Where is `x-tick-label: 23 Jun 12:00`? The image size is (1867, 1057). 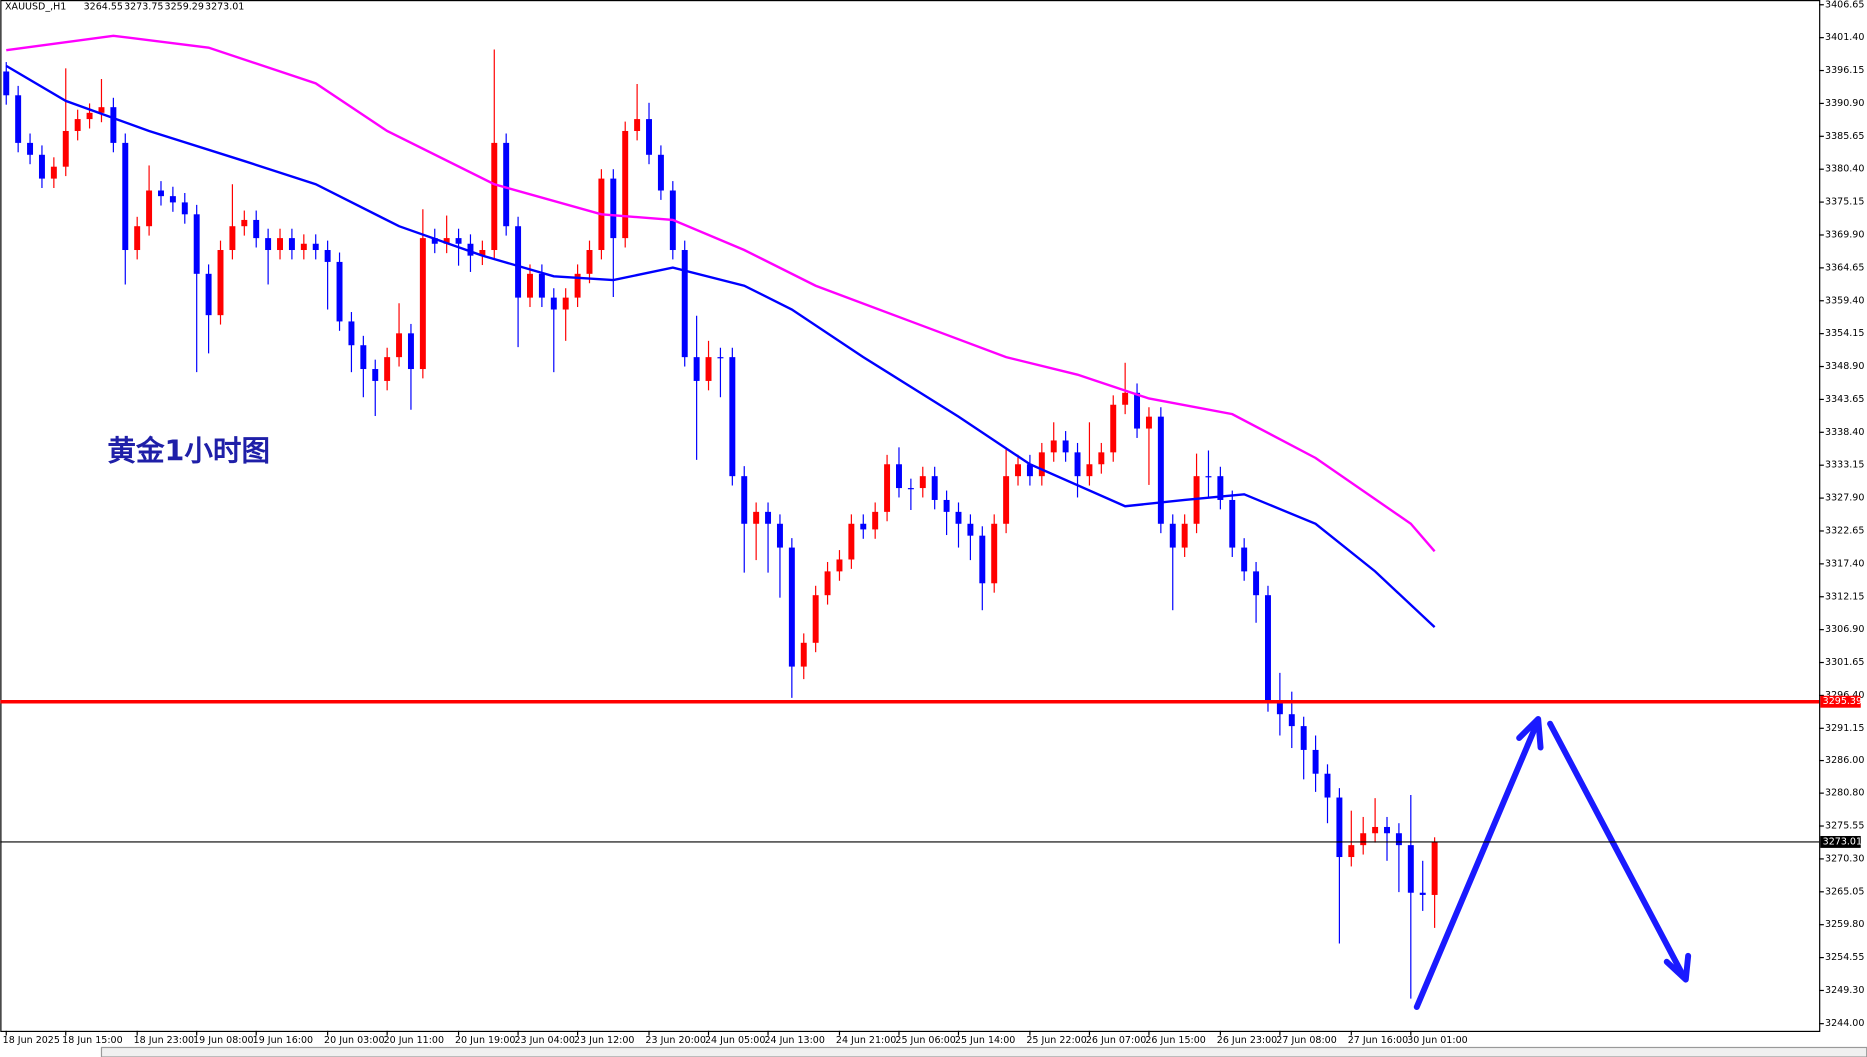
x-tick-label: 23 Jun 12:00 is located at coordinates (604, 1040).